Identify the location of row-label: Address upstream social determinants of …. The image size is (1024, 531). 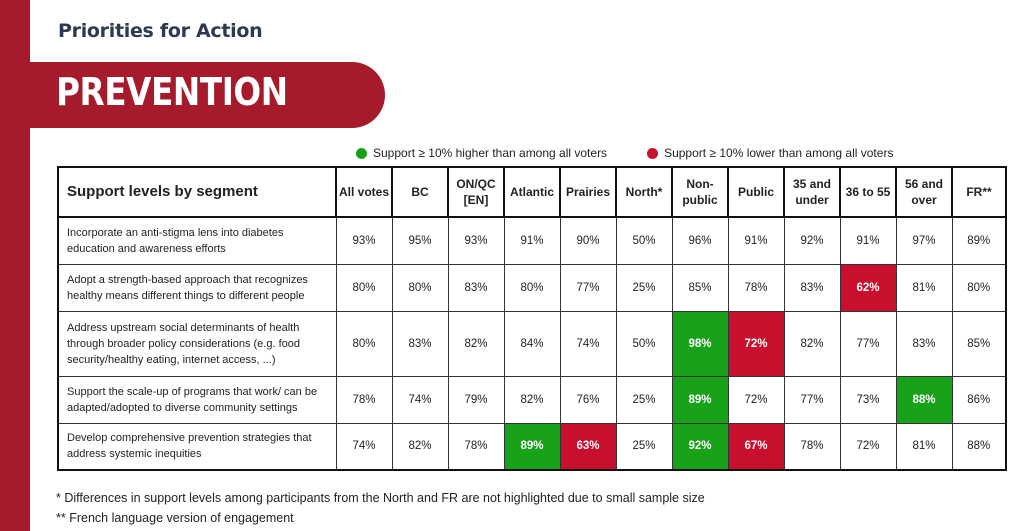
(197, 343).